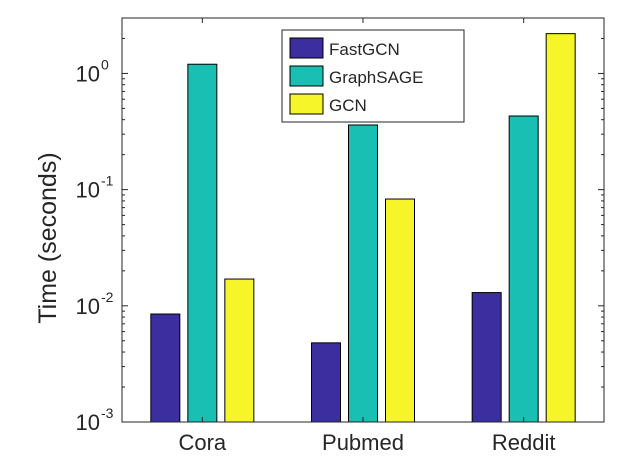  Describe the element at coordinates (202, 442) in the screenshot. I see `x-tick-label: Cora` at that location.